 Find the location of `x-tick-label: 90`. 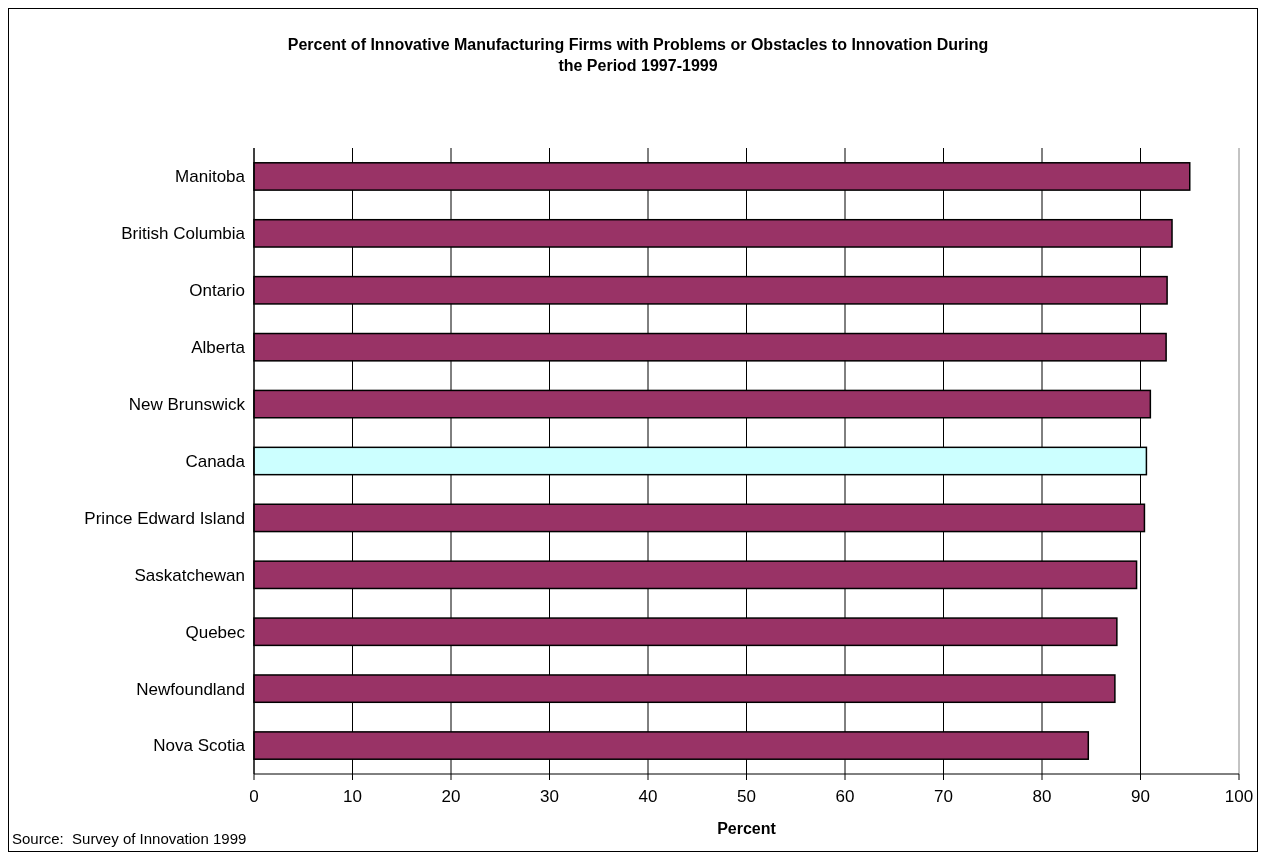

x-tick-label: 90 is located at coordinates (1140, 796).